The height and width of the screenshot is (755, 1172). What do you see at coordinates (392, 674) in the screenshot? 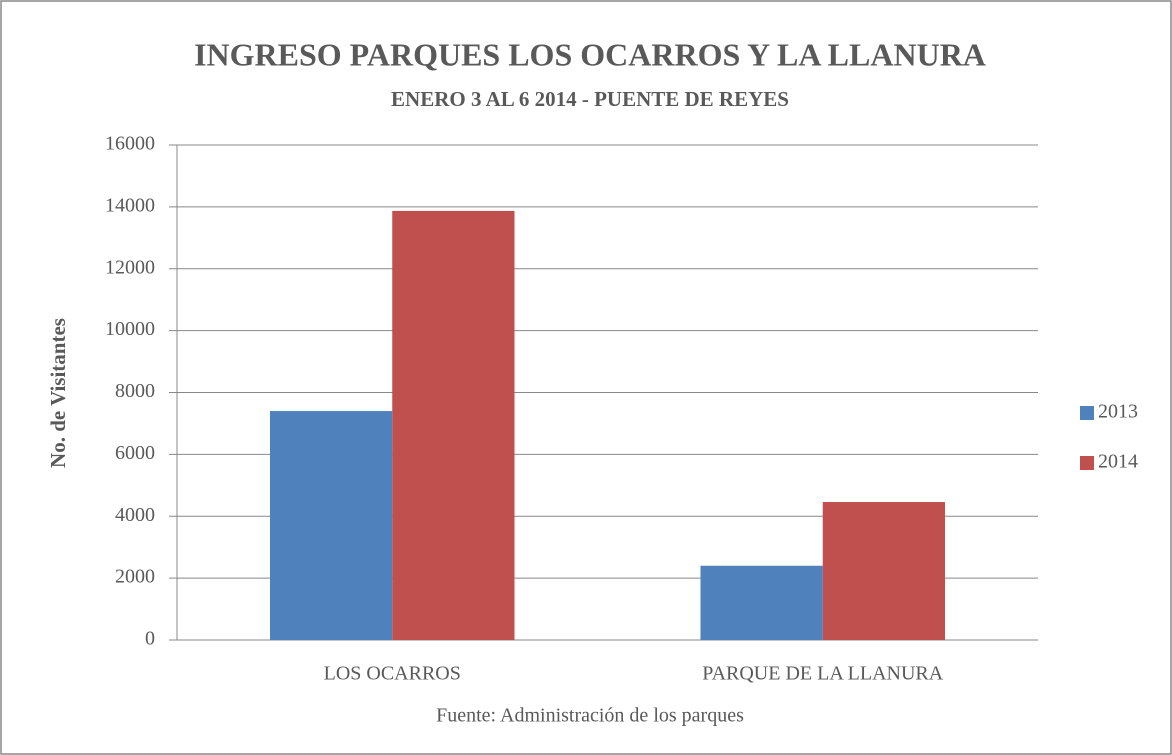
I see `x-tick-label: LOS OCARROS` at bounding box center [392, 674].